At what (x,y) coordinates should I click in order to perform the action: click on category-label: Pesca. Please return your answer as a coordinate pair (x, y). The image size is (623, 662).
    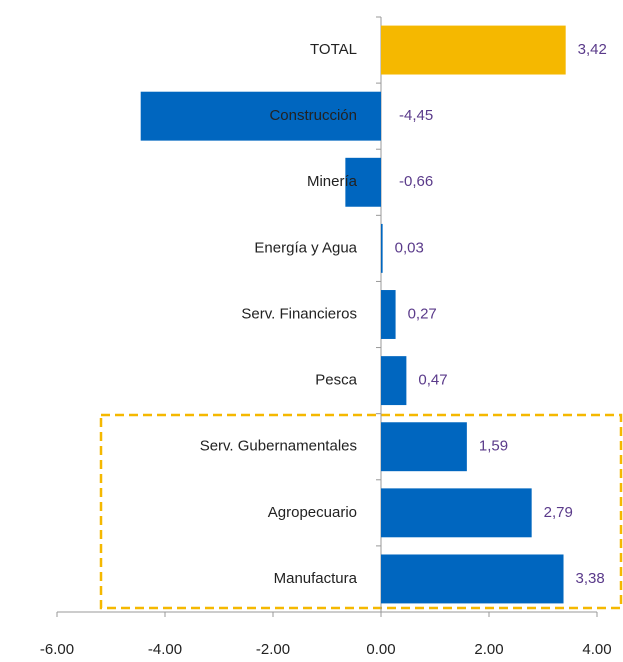
    Looking at the image, I should click on (336, 380).